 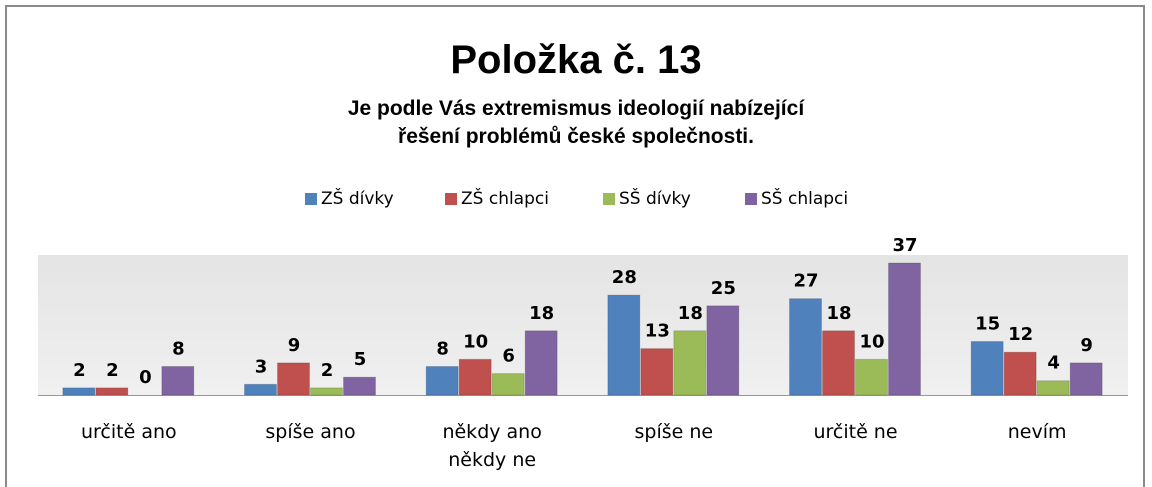 I want to click on x-tick-label: spíše ano, so click(x=310, y=432).